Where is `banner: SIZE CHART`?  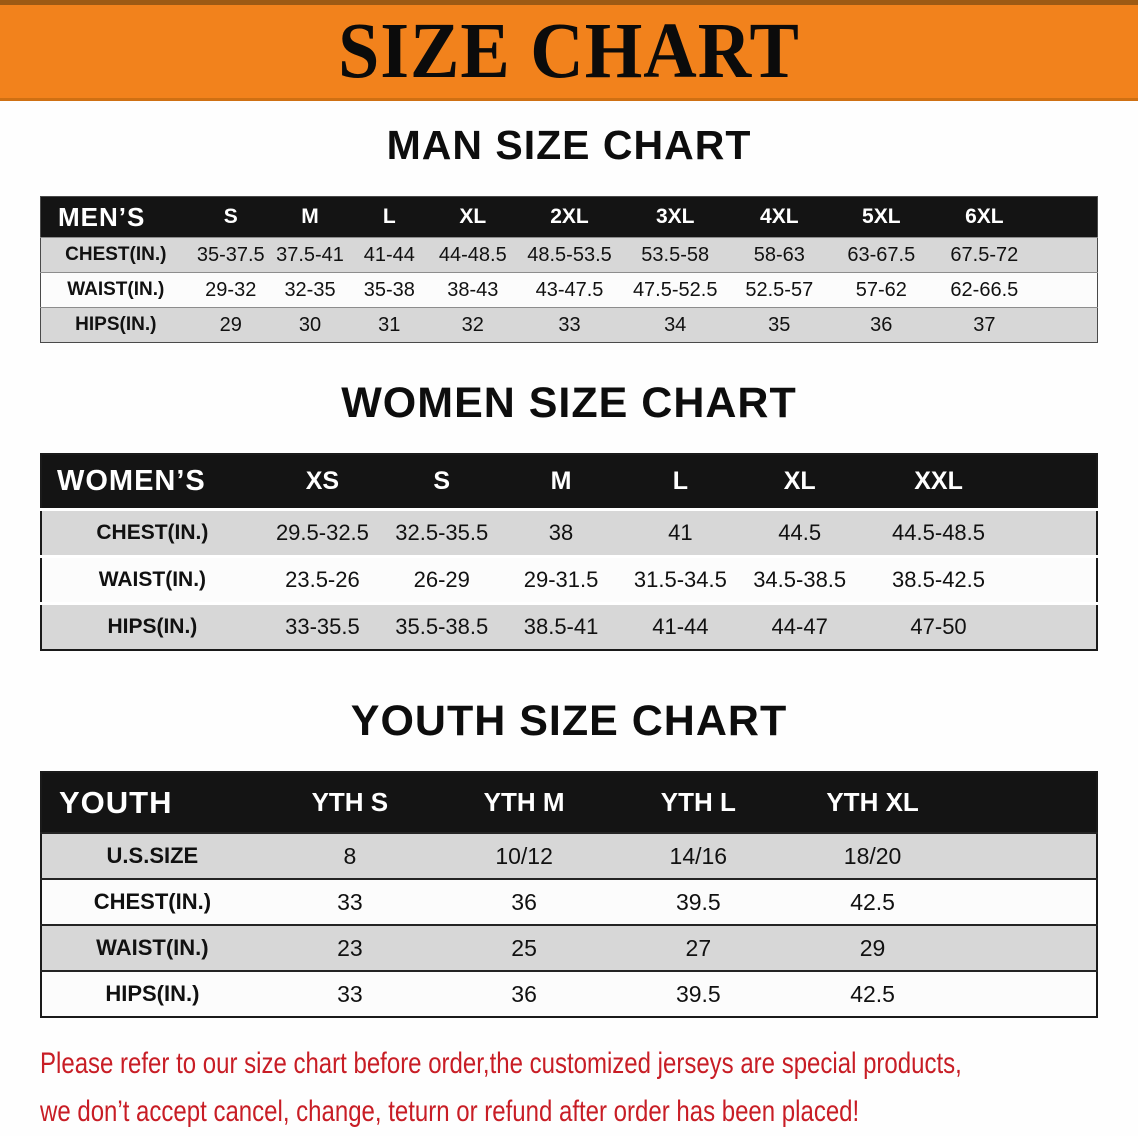 banner: SIZE CHART is located at coordinates (569, 50).